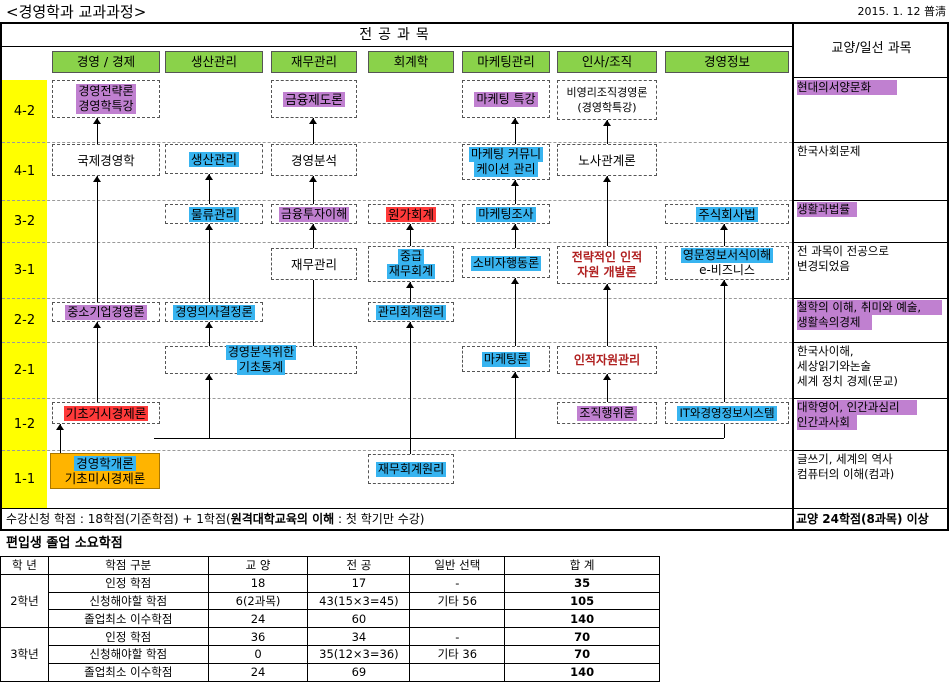 The width and height of the screenshot is (949, 697). I want to click on table-row: 2학년 인정 학점 18 17 - 35, so click(330, 601).